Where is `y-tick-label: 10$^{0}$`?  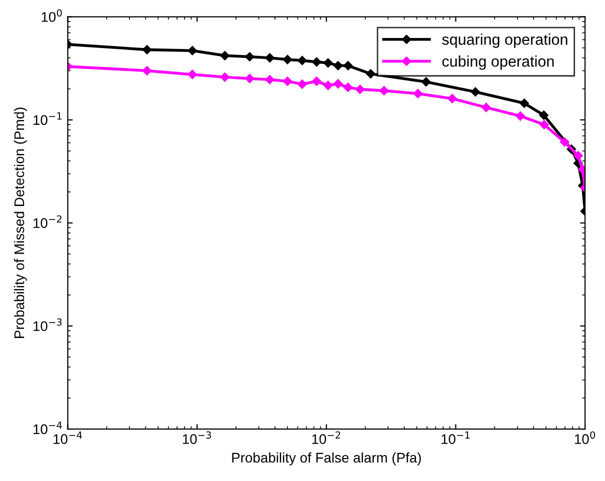 y-tick-label: 10$^{0}$ is located at coordinates (52, 15).